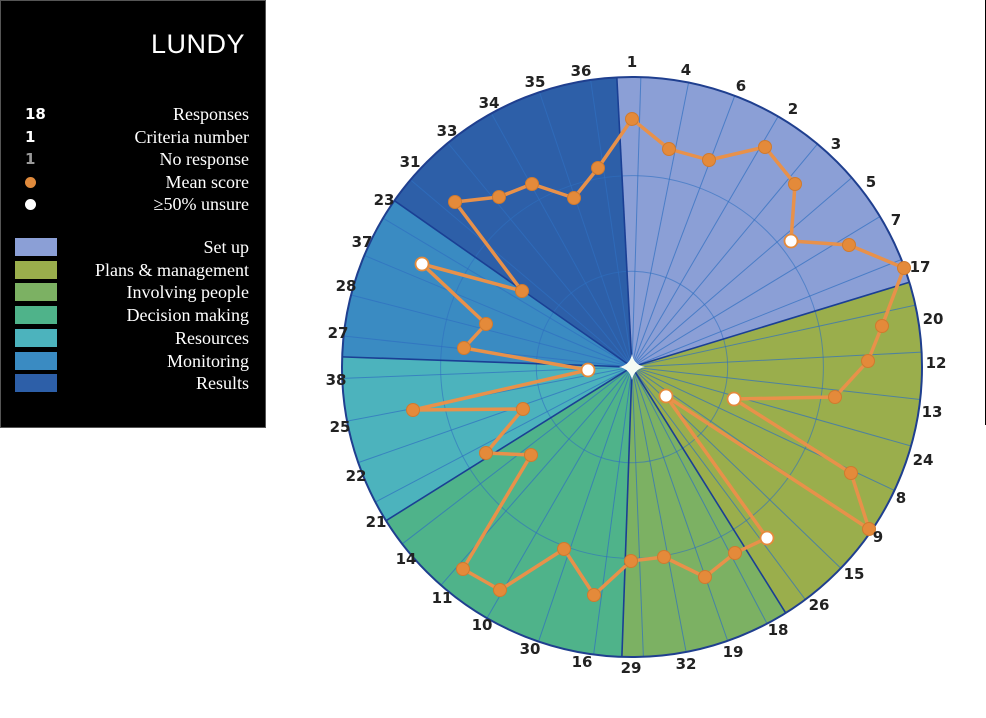  I want to click on criteria-label: 17, so click(920, 267).